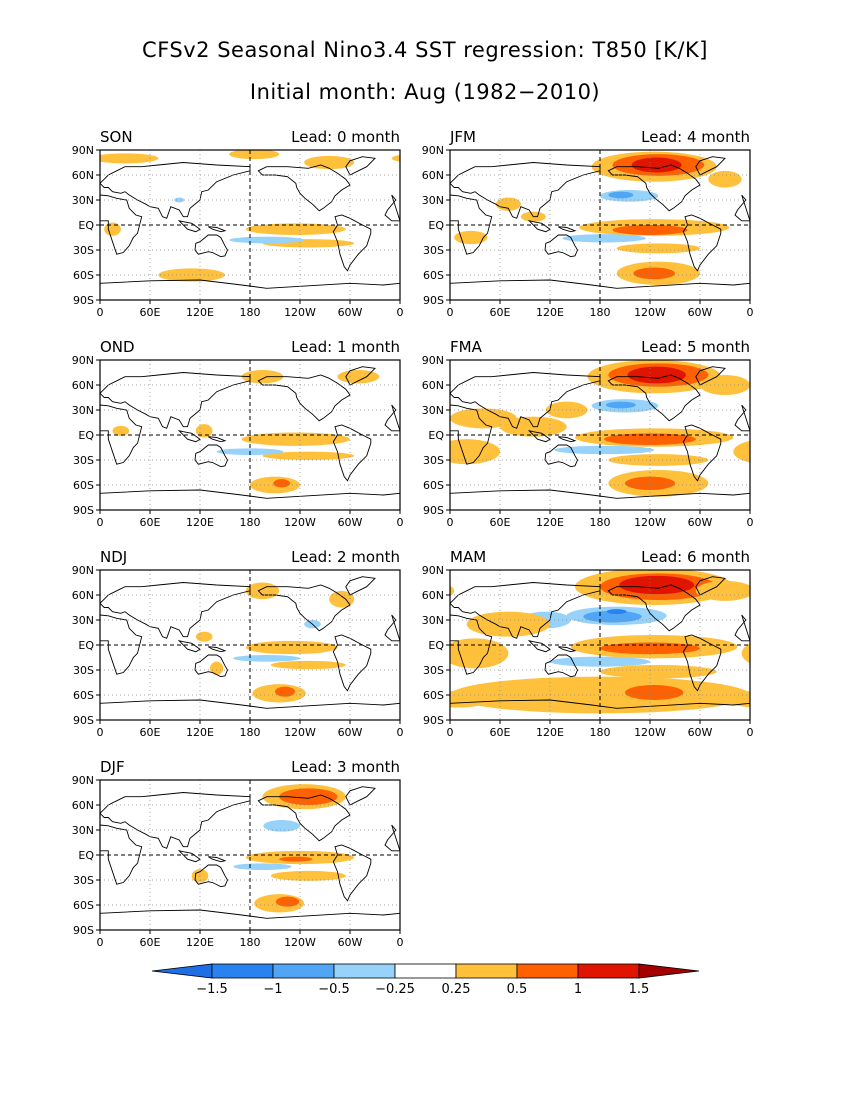  I want to click on season-label: JFM, so click(462, 137).